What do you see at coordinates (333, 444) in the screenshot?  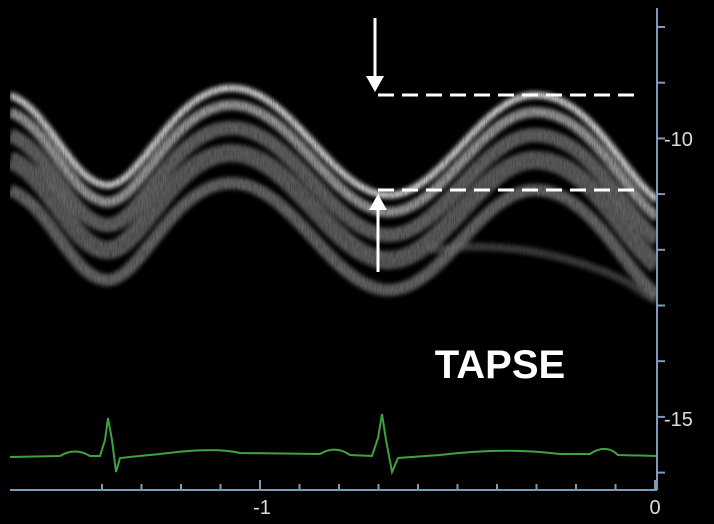 I see `ecg-trace` at bounding box center [333, 444].